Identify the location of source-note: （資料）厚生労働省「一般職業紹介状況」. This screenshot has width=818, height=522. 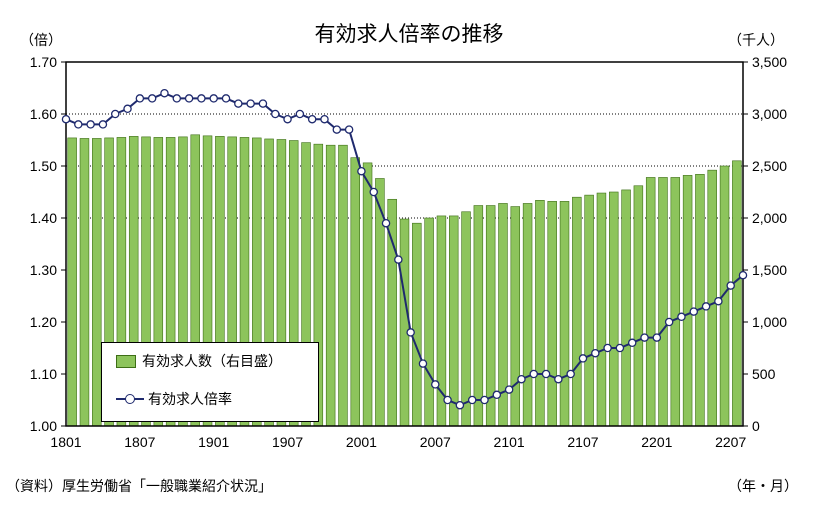
(139, 487).